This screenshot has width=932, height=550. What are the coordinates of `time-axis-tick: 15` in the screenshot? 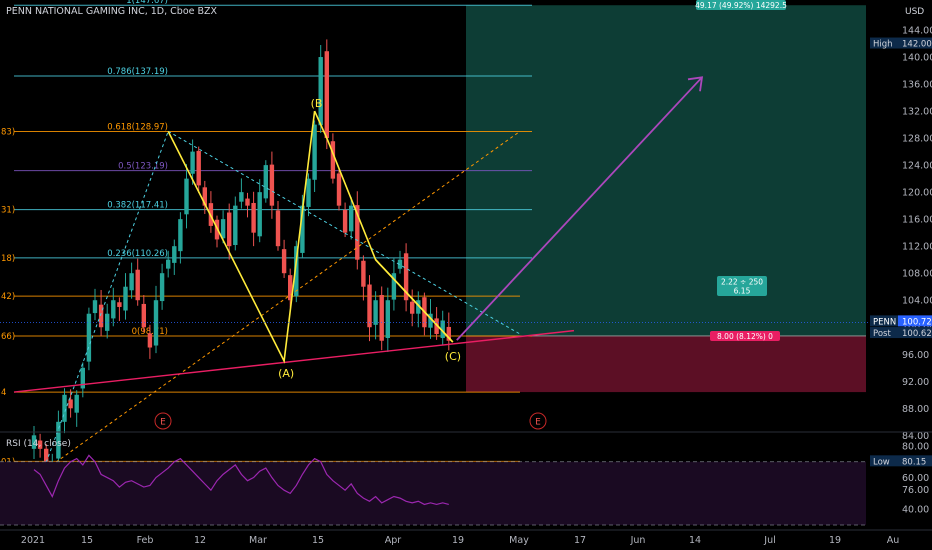 It's located at (318, 540).